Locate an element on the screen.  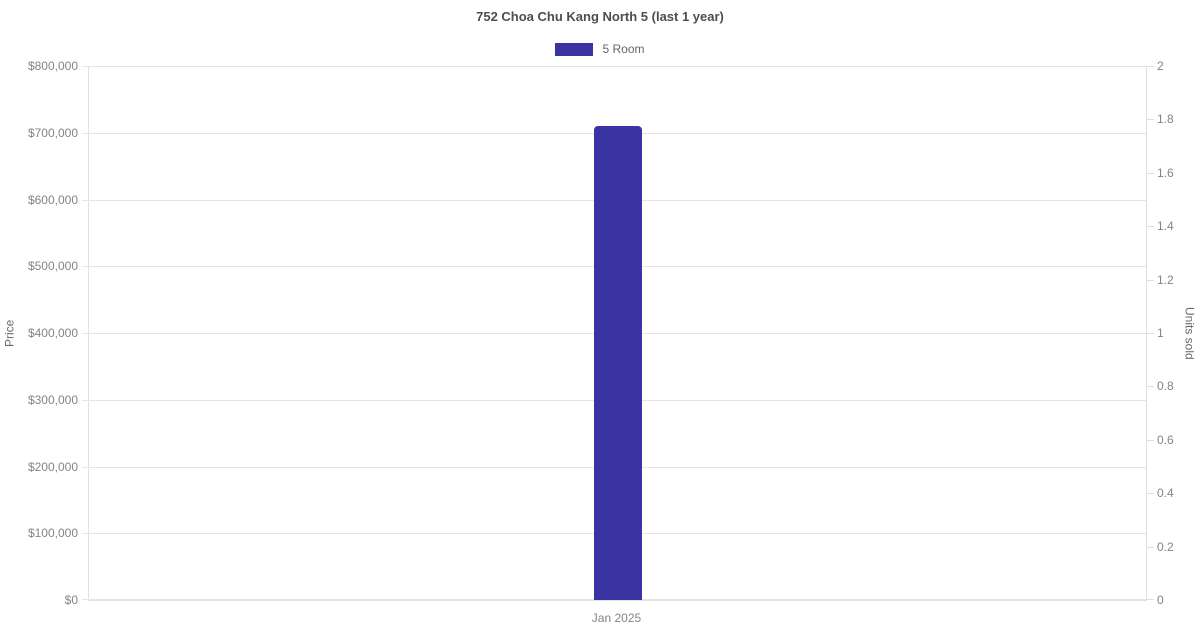
y-left-tick-label: $600,000 is located at coordinates (52, 199).